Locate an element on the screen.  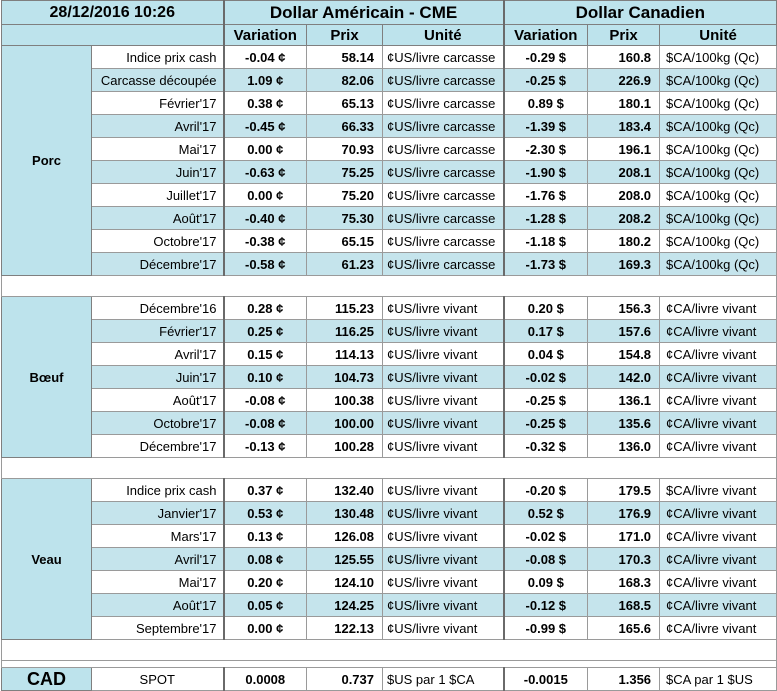
cad-price: 168.5 is located at coordinates (624, 605).